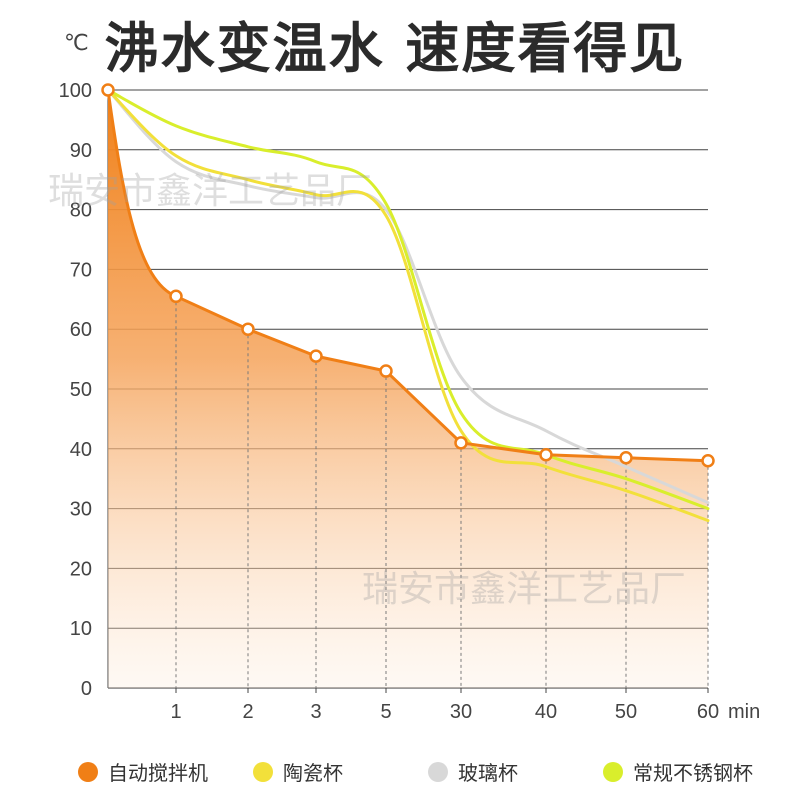 The image size is (790, 790). I want to click on legend-label: 玻璃杯, so click(488, 773).